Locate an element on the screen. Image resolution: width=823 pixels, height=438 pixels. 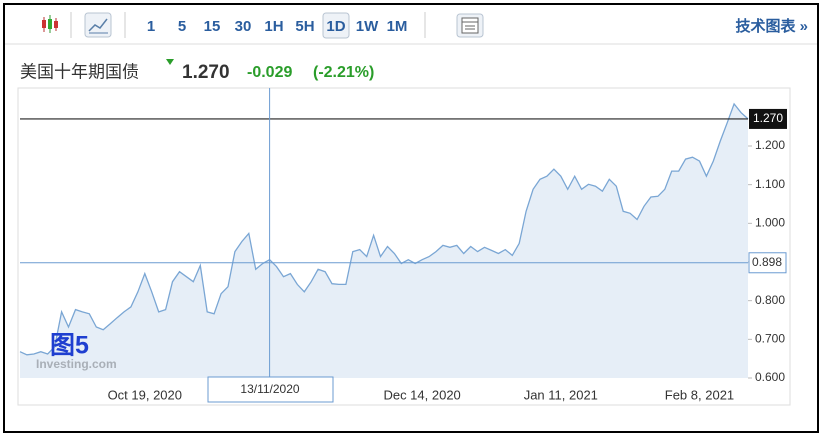
x-tick-label: Jan 11, 2021 is located at coordinates (561, 394).